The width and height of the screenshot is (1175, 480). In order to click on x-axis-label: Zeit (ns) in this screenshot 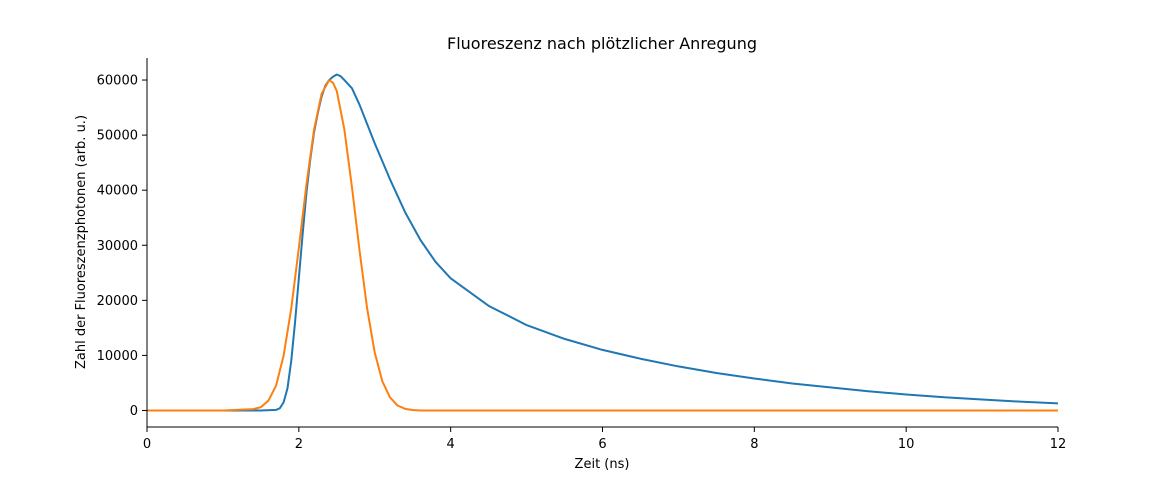, I will do `click(602, 464)`.